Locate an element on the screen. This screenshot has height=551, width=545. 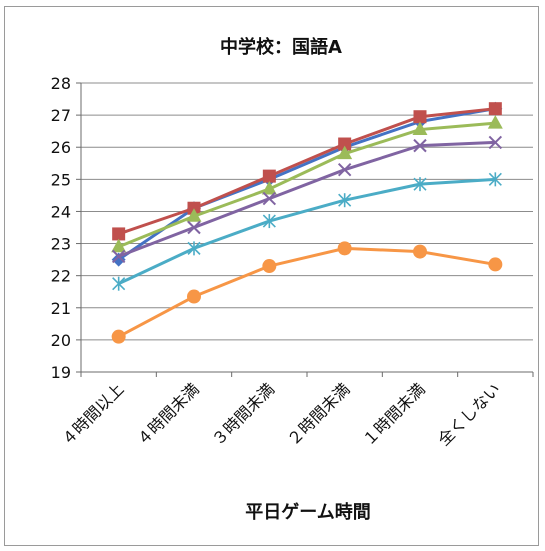
x-tick-label: ２時間未満 is located at coordinates (318, 414).